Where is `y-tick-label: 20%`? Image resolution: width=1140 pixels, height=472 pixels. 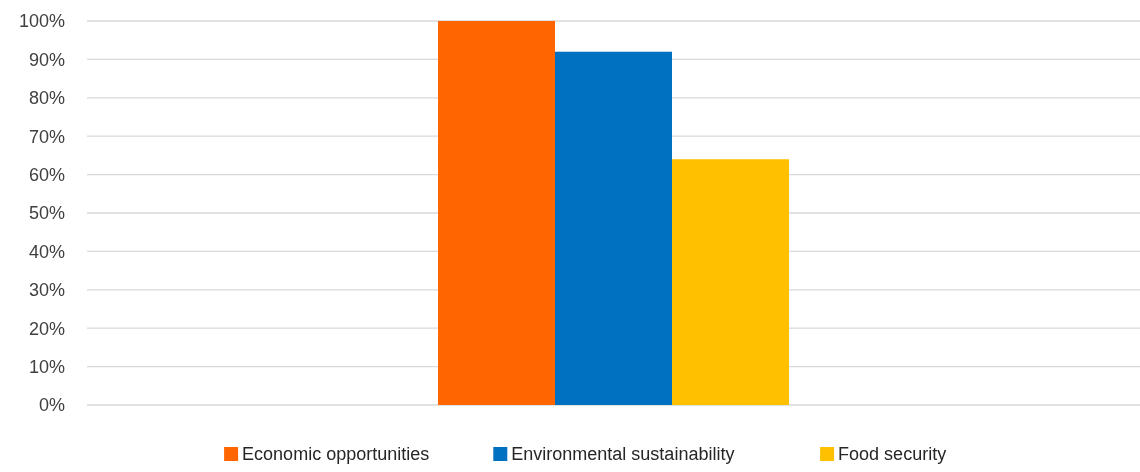 y-tick-label: 20% is located at coordinates (46, 328).